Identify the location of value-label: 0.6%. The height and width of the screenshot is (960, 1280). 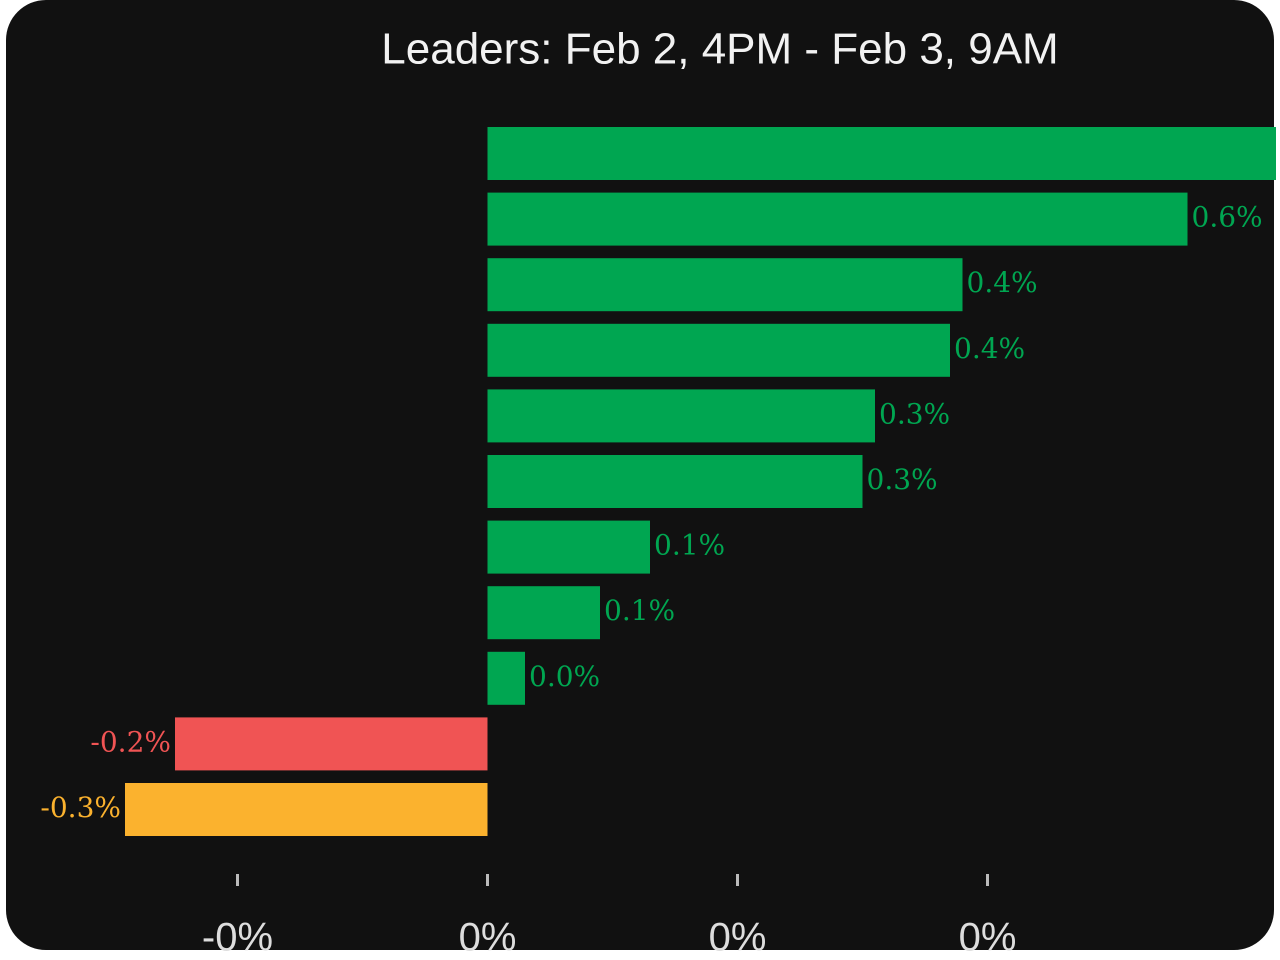
(1227, 217).